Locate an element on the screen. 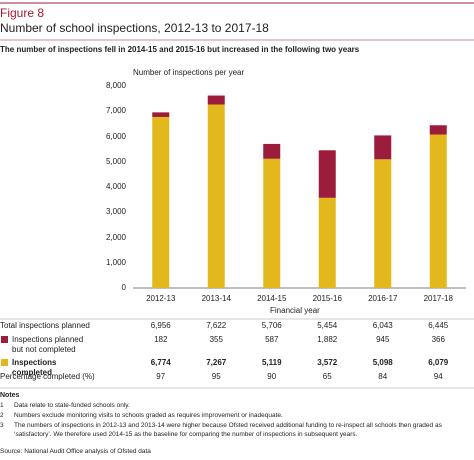 This screenshot has height=460, width=474. table-cell: 90 is located at coordinates (272, 376).